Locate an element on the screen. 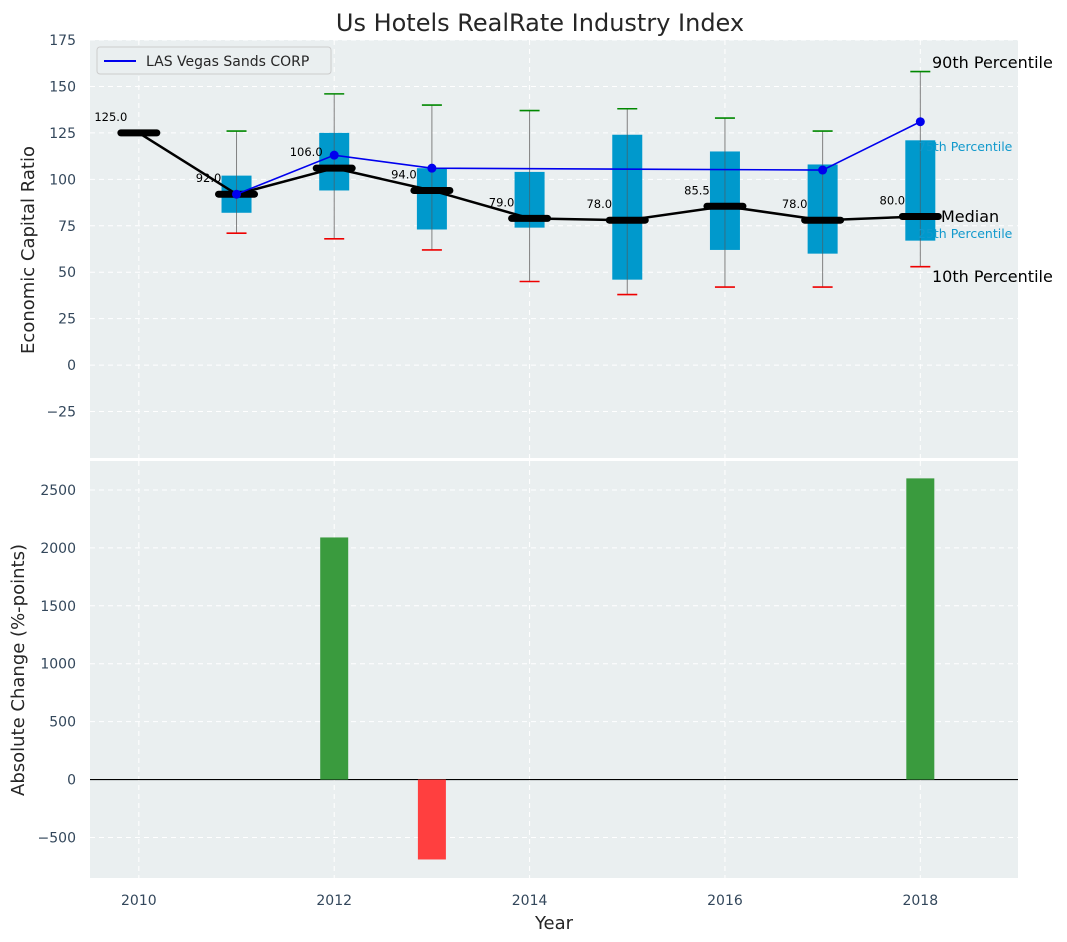  bottom-y-tick-label: 0 is located at coordinates (71, 781).